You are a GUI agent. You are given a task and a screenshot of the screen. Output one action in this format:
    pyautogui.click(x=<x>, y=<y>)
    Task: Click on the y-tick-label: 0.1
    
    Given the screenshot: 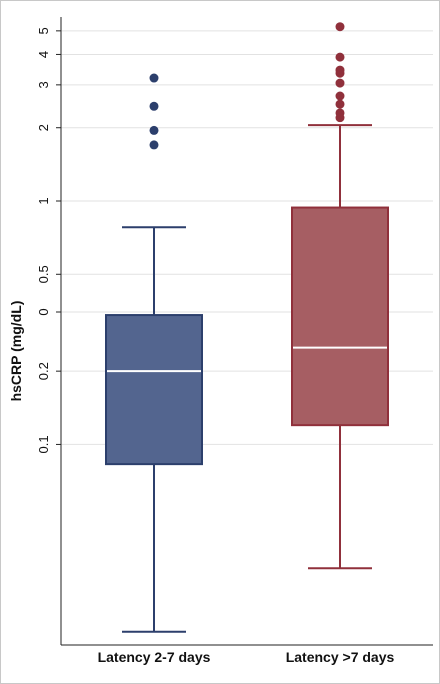 What is the action you would take?
    pyautogui.click(x=43, y=444)
    